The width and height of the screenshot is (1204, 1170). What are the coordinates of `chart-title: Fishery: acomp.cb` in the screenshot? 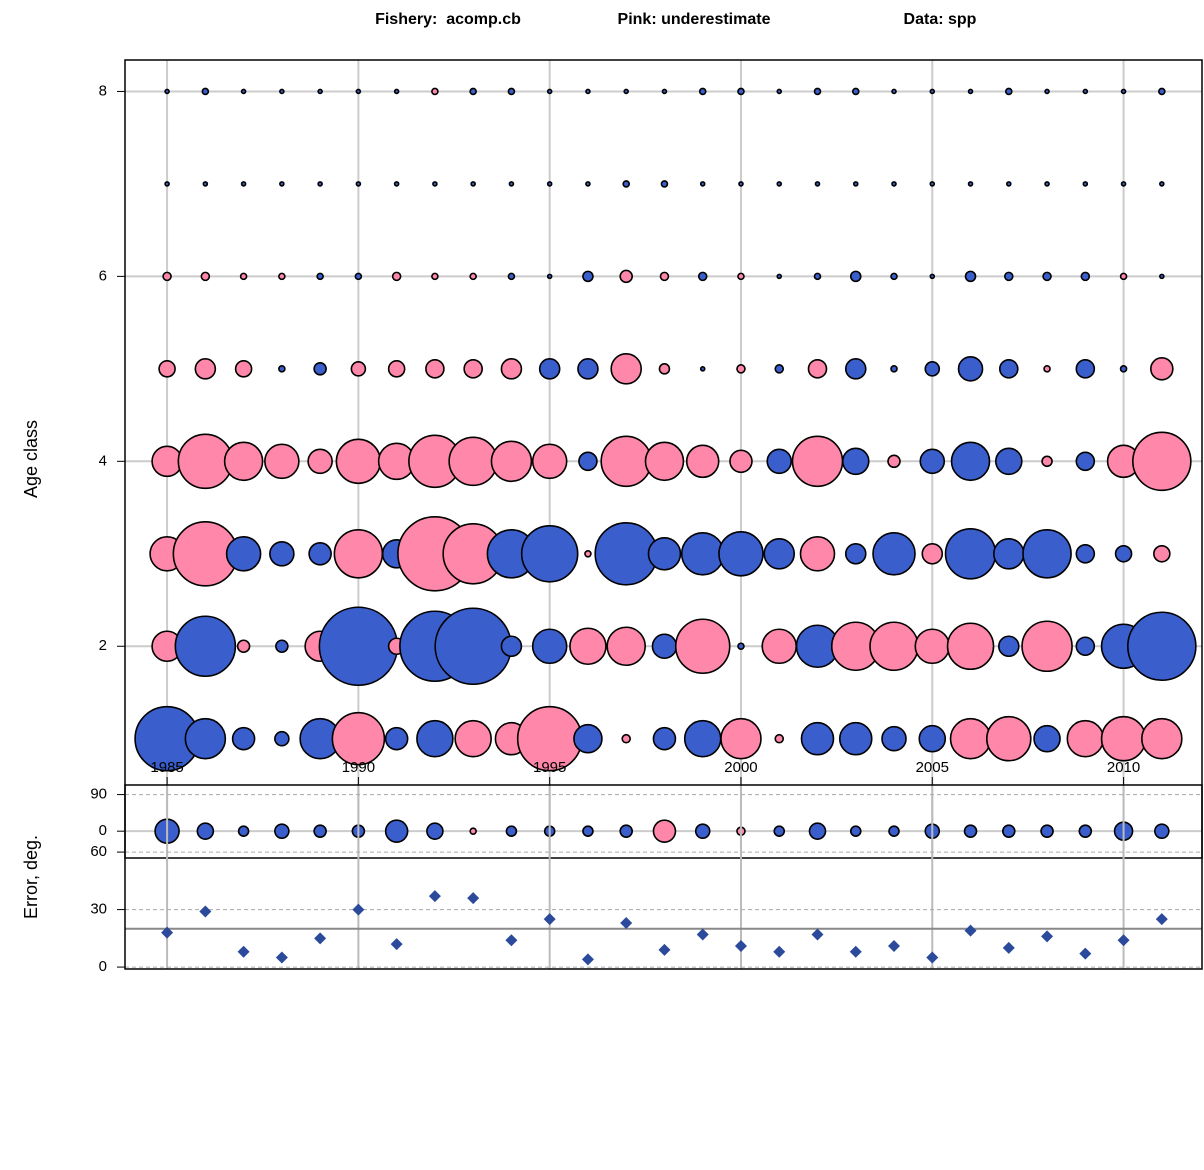 It's located at (448, 19).